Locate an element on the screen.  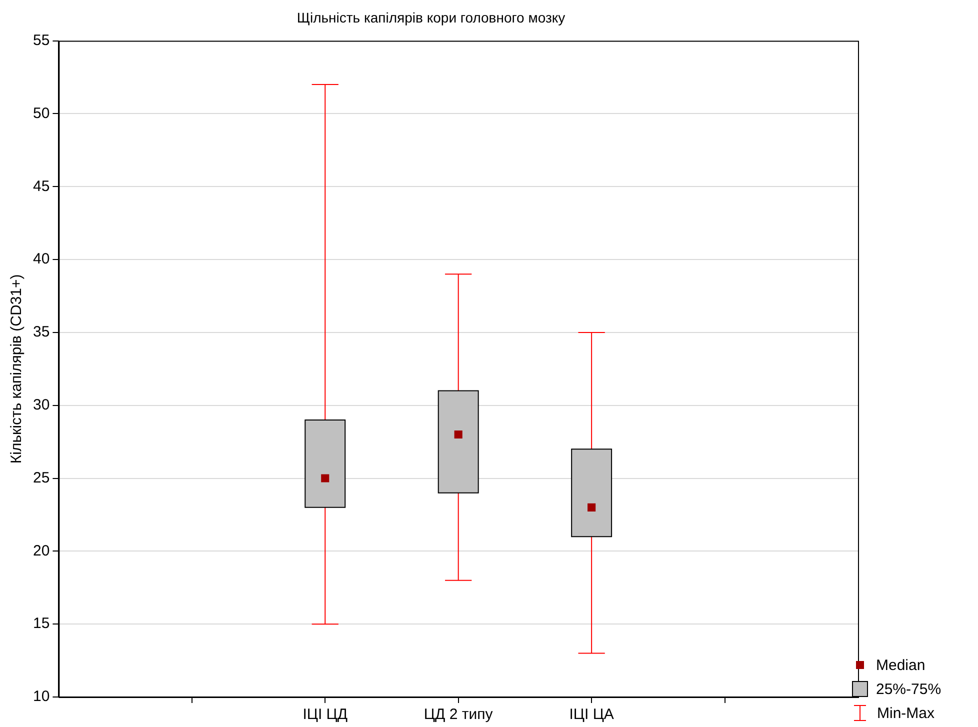
x-tick-label: ІЦІ ЦА is located at coordinates (591, 715).